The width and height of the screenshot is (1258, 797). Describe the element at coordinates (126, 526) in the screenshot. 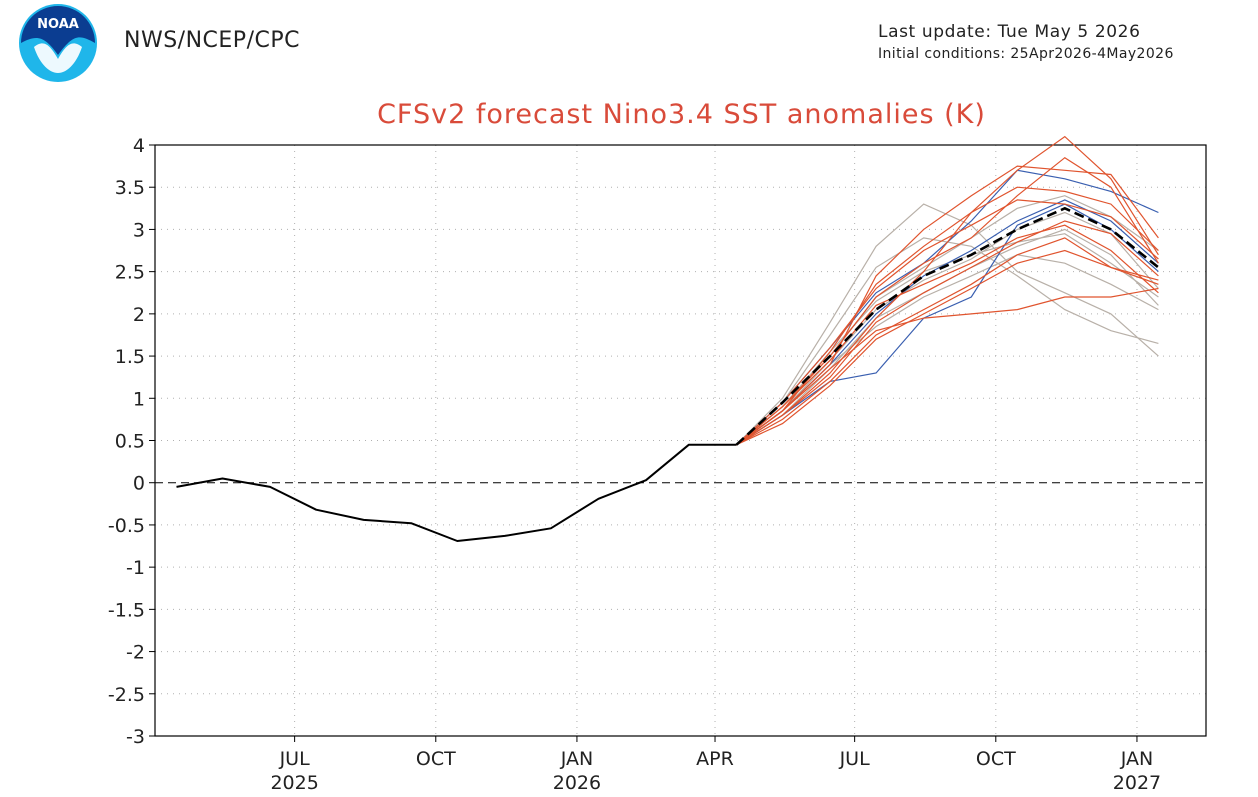

I see `y-tick-label: -0.5` at that location.